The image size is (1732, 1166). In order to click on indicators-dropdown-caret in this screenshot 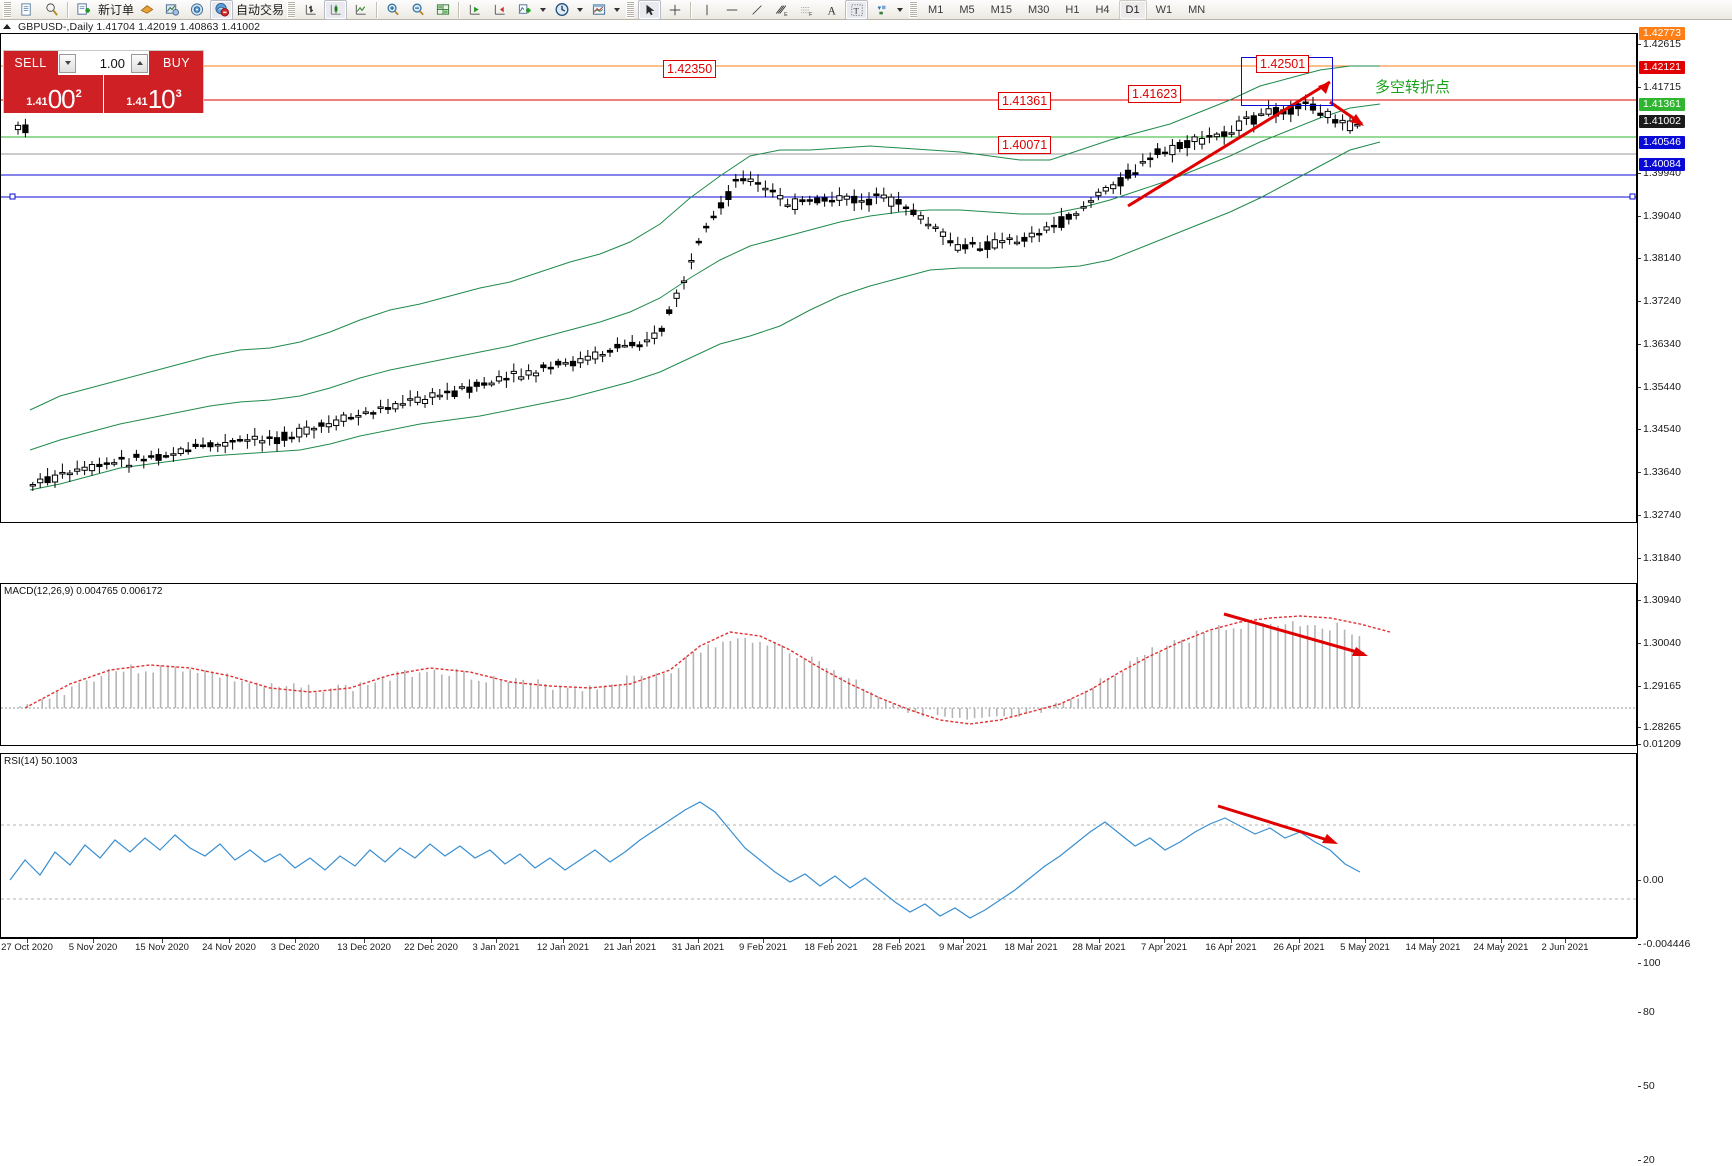, I will do `click(543, 9)`.